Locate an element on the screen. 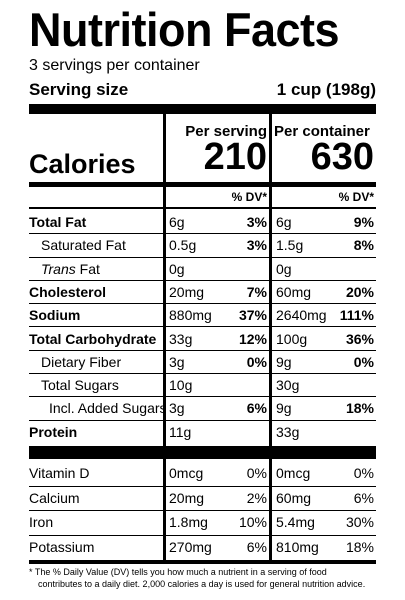  calories-per-serving: 210 is located at coordinates (235, 157).